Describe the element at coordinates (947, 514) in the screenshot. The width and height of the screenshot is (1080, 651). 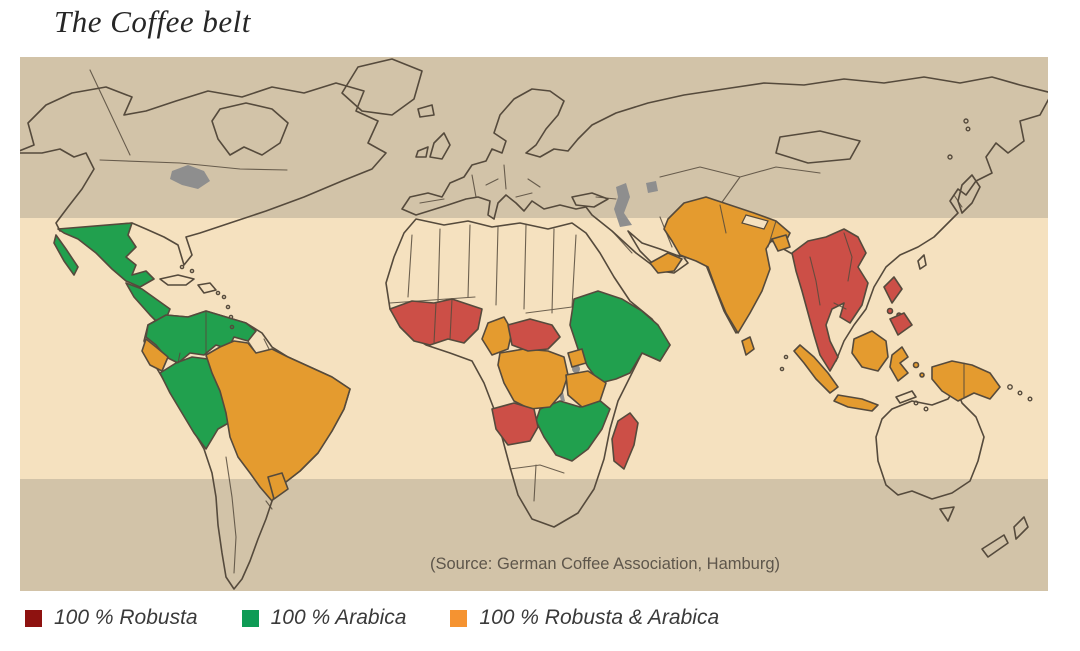
I see `outline-tasmania` at that location.